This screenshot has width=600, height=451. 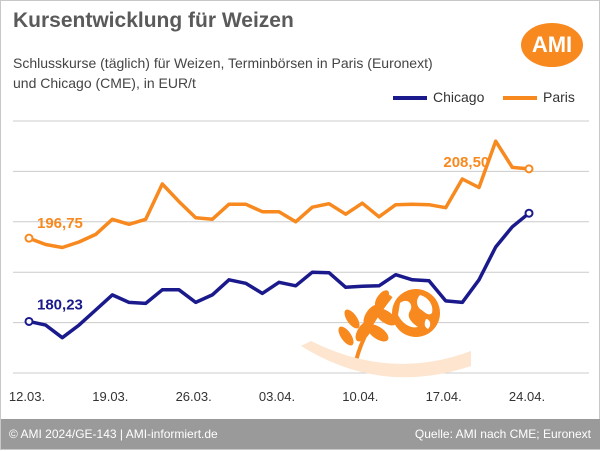 What do you see at coordinates (410, 98) in the screenshot?
I see `legend-swatch-chicago` at bounding box center [410, 98].